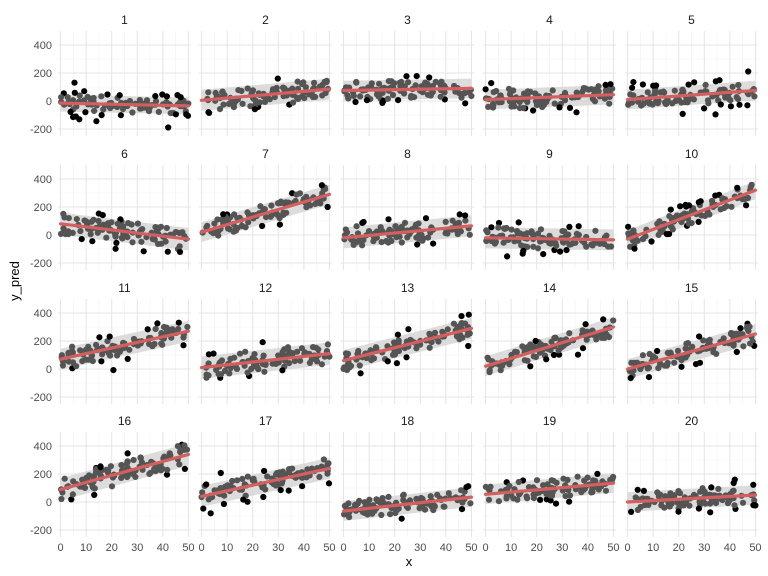  What do you see at coordinates (549, 74) in the screenshot?
I see `facet-panel-4: 4` at bounding box center [549, 74].